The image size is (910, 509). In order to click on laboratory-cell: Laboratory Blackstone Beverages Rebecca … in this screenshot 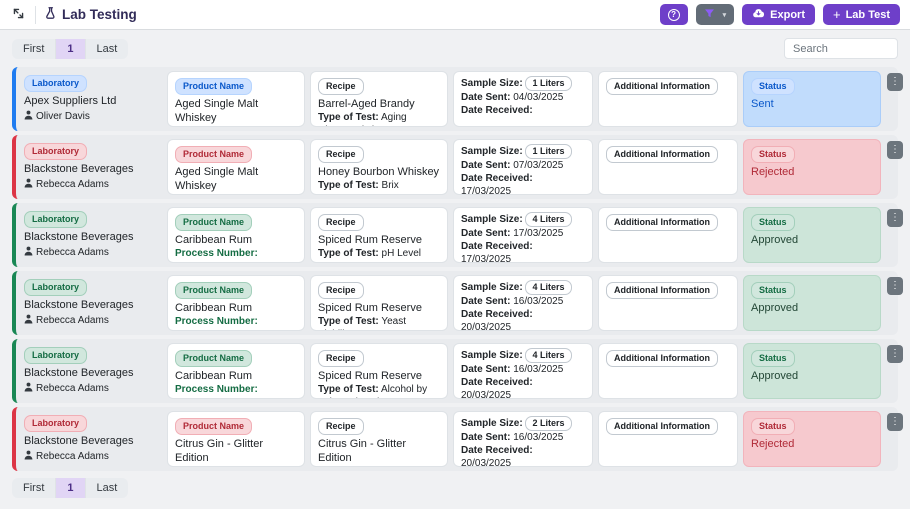, I will do `click(89, 235)`.